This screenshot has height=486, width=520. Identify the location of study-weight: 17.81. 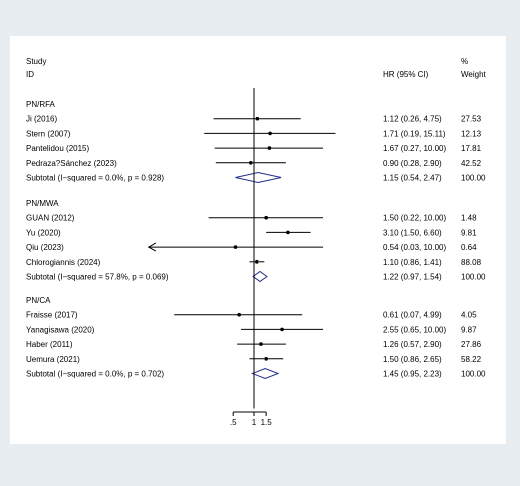
(471, 148).